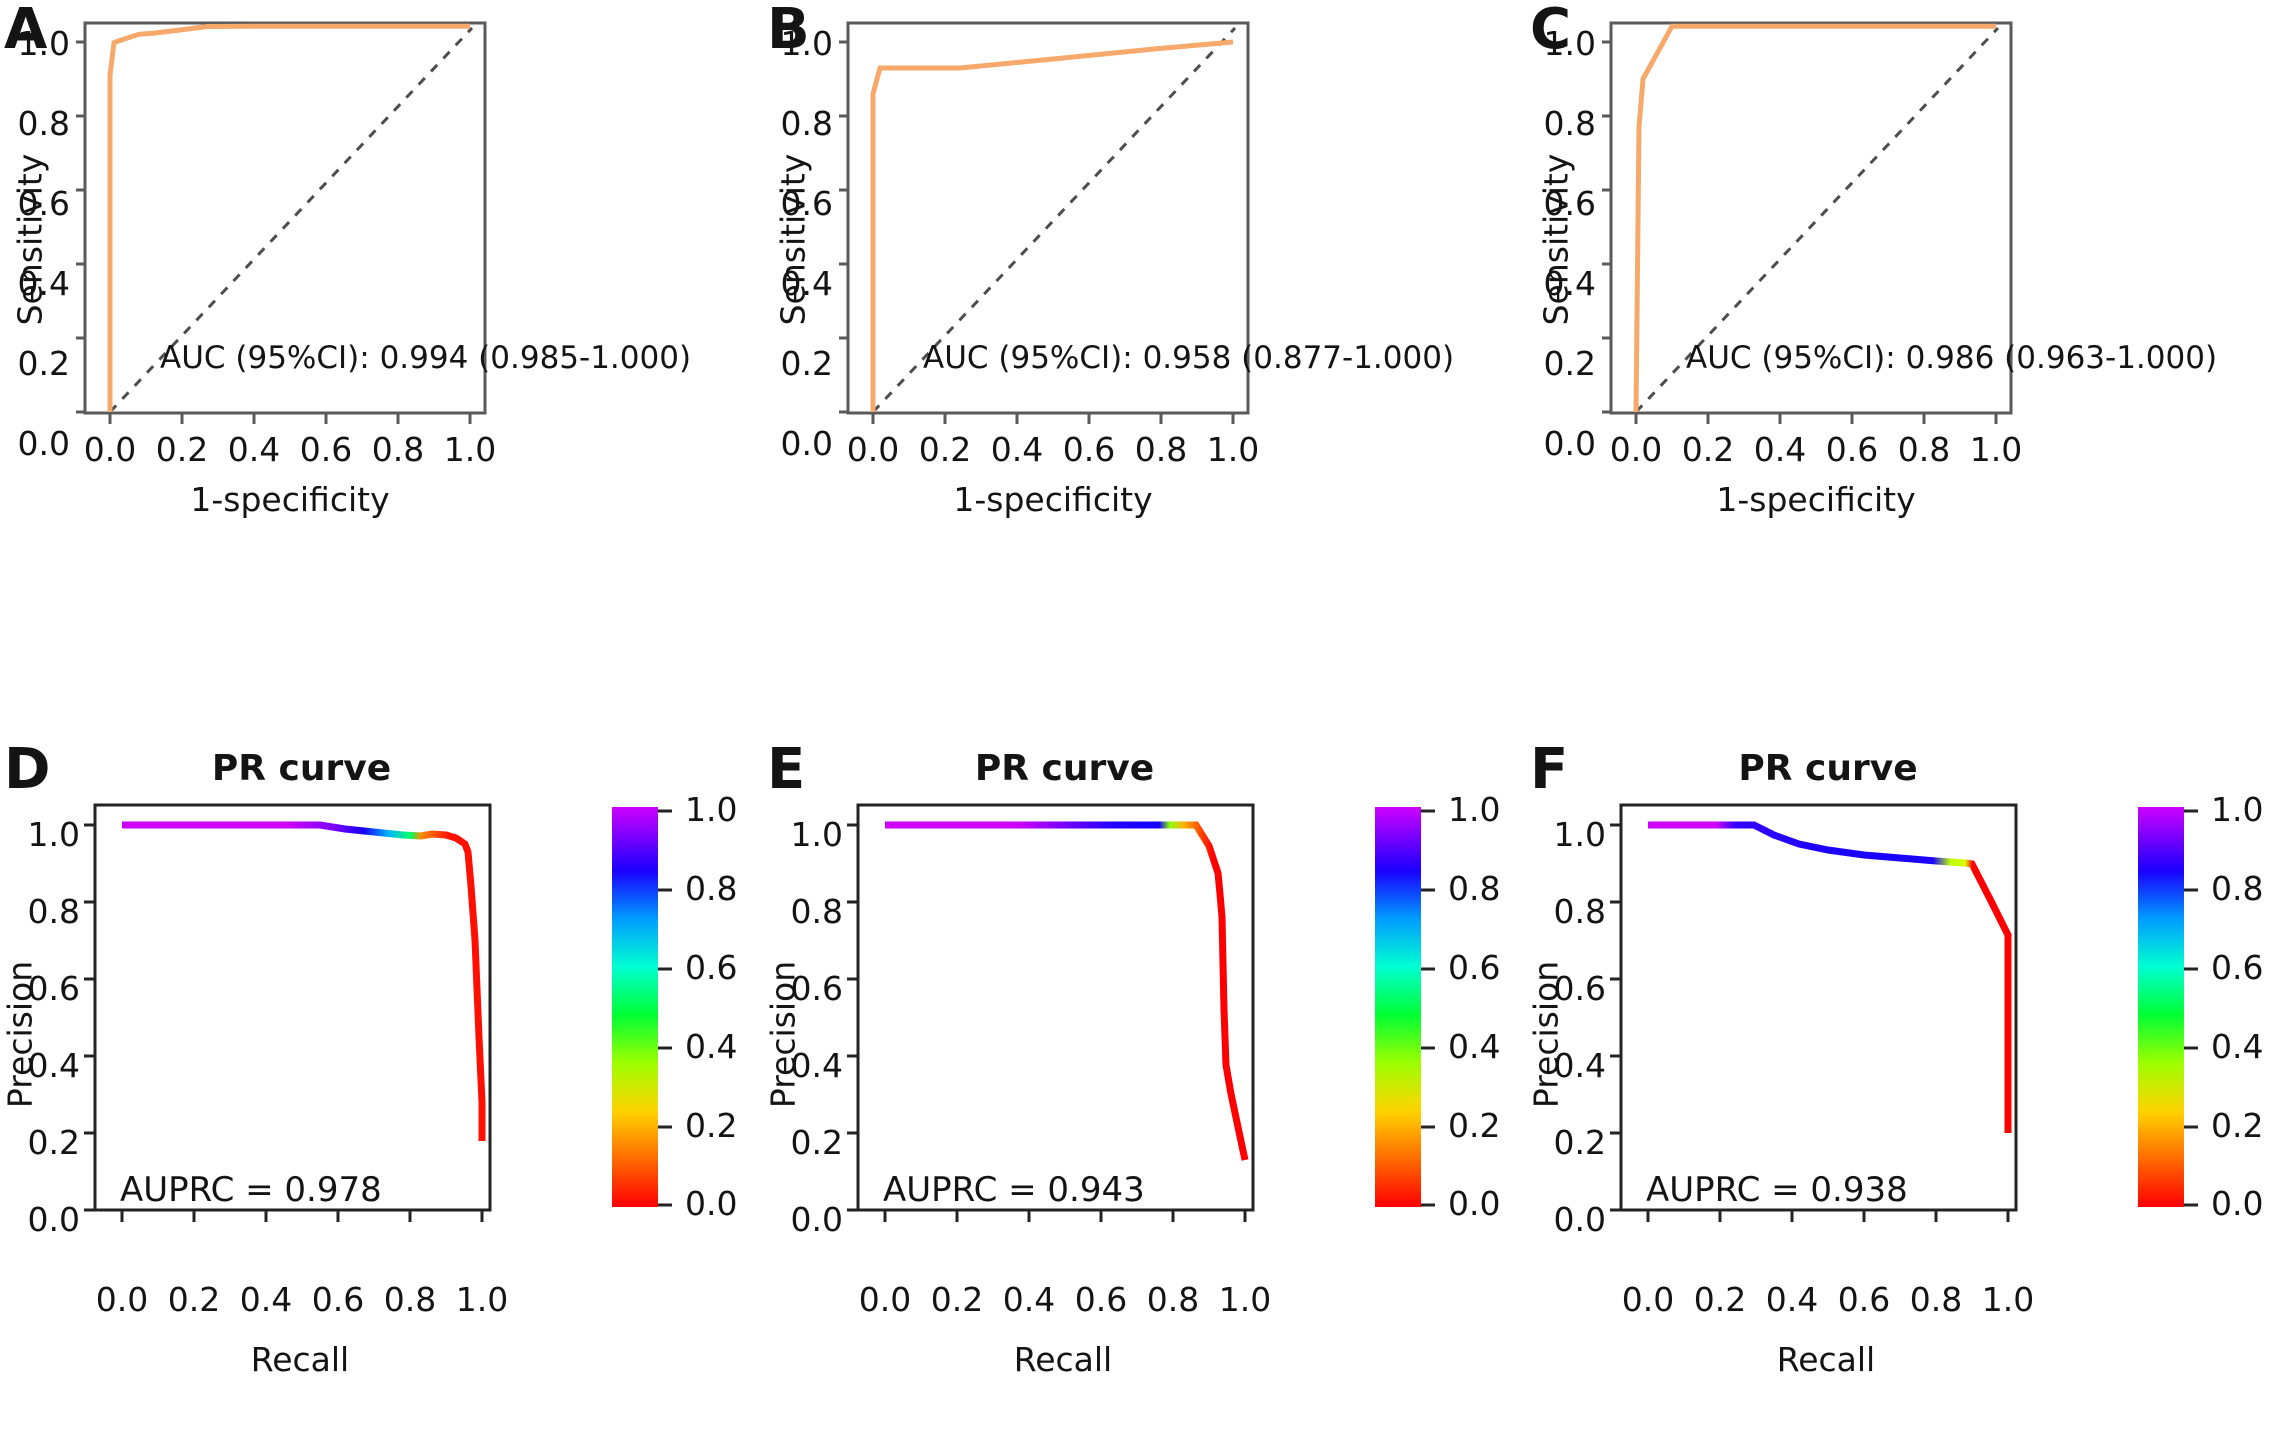  What do you see at coordinates (1549, 769) in the screenshot?
I see `panel-letter-f: F` at bounding box center [1549, 769].